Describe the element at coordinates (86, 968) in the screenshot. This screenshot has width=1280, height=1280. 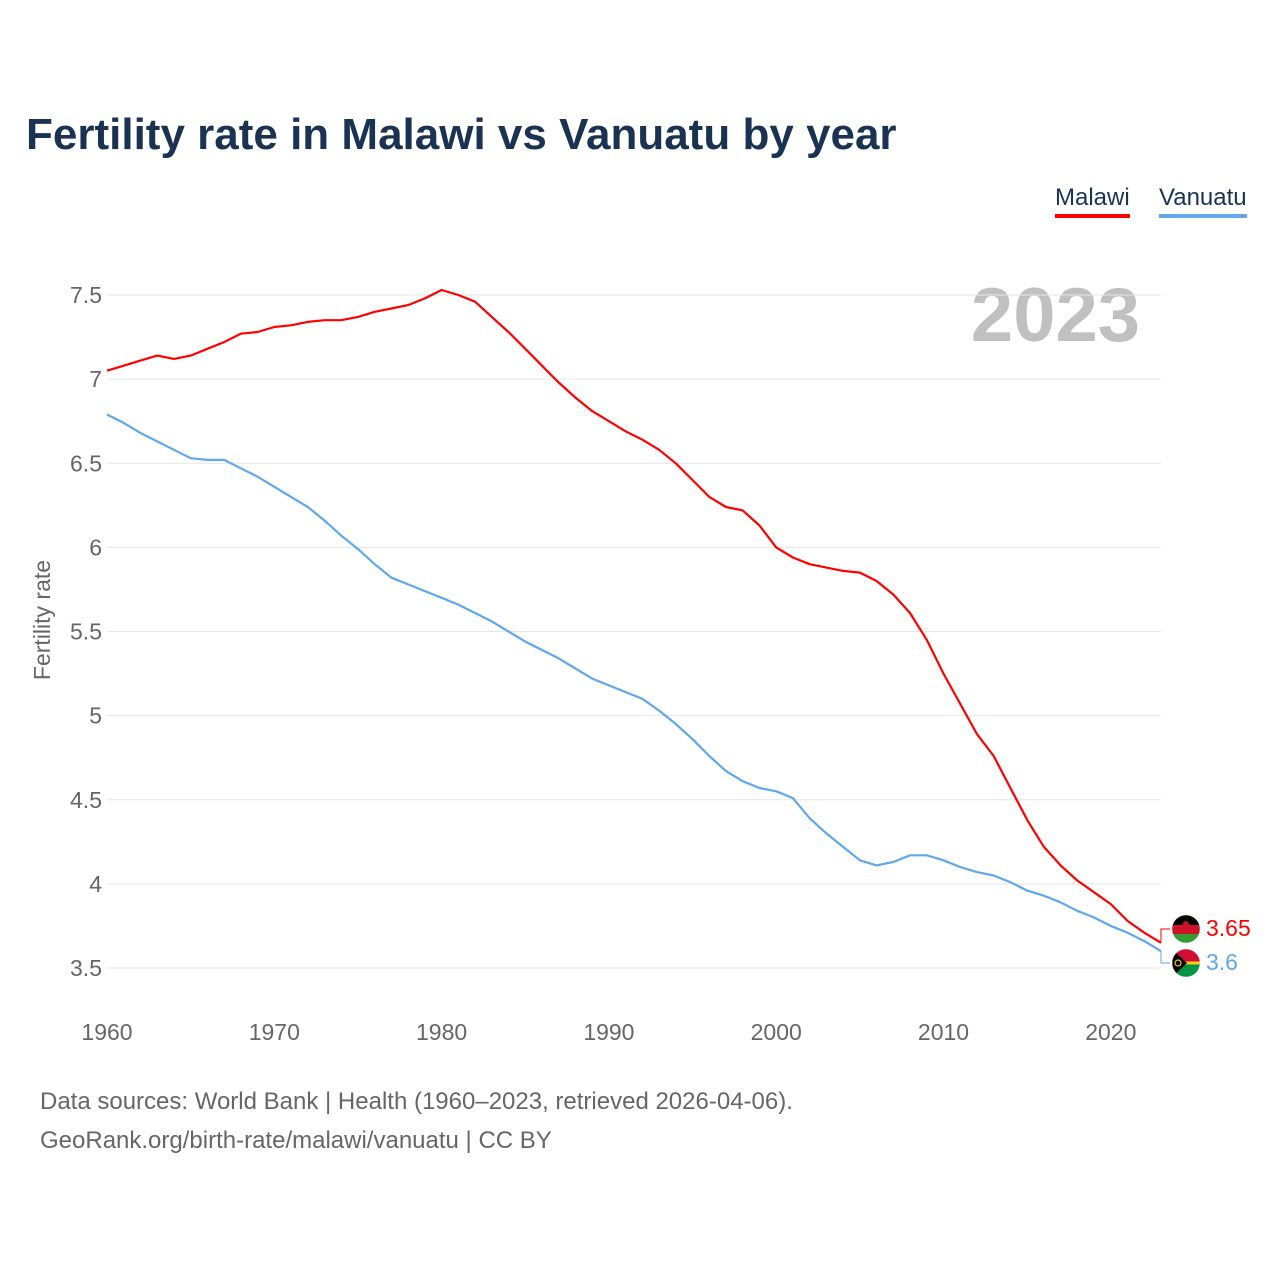
I see `y-tick-label: 3.5` at that location.